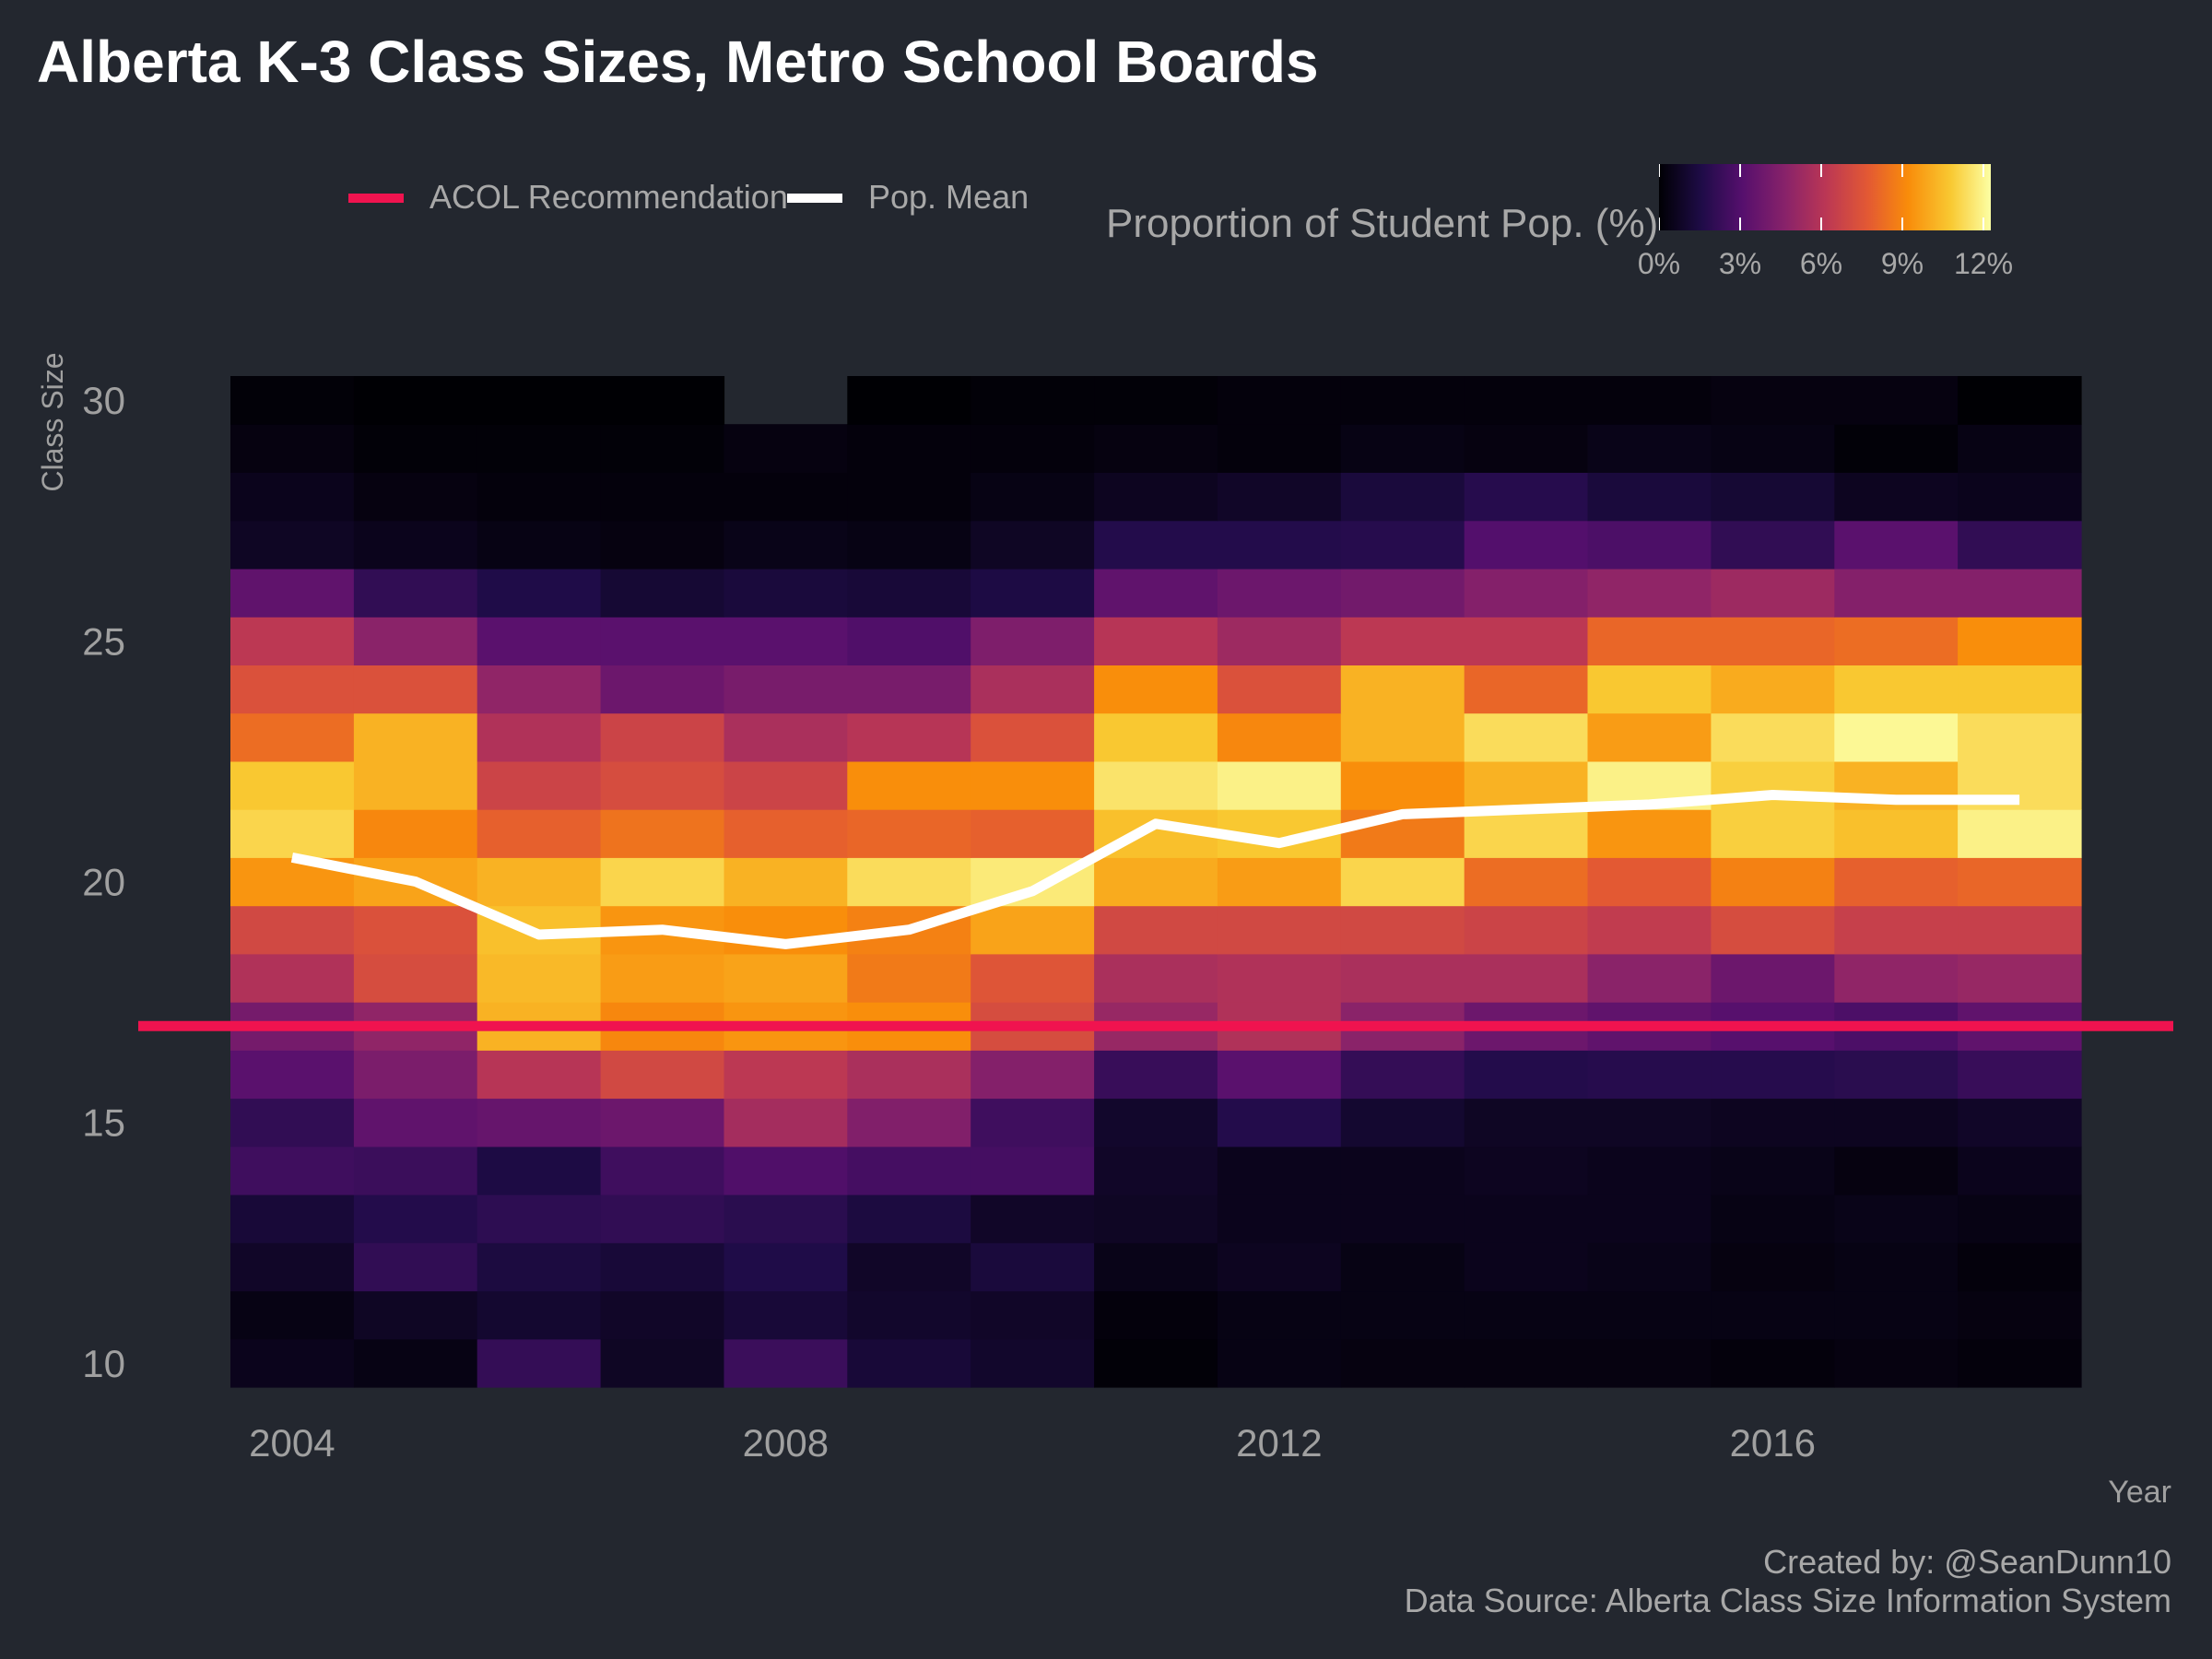 The width and height of the screenshot is (2212, 1659). Describe the element at coordinates (1773, 1443) in the screenshot. I see `x-tick-label: 2016` at that location.